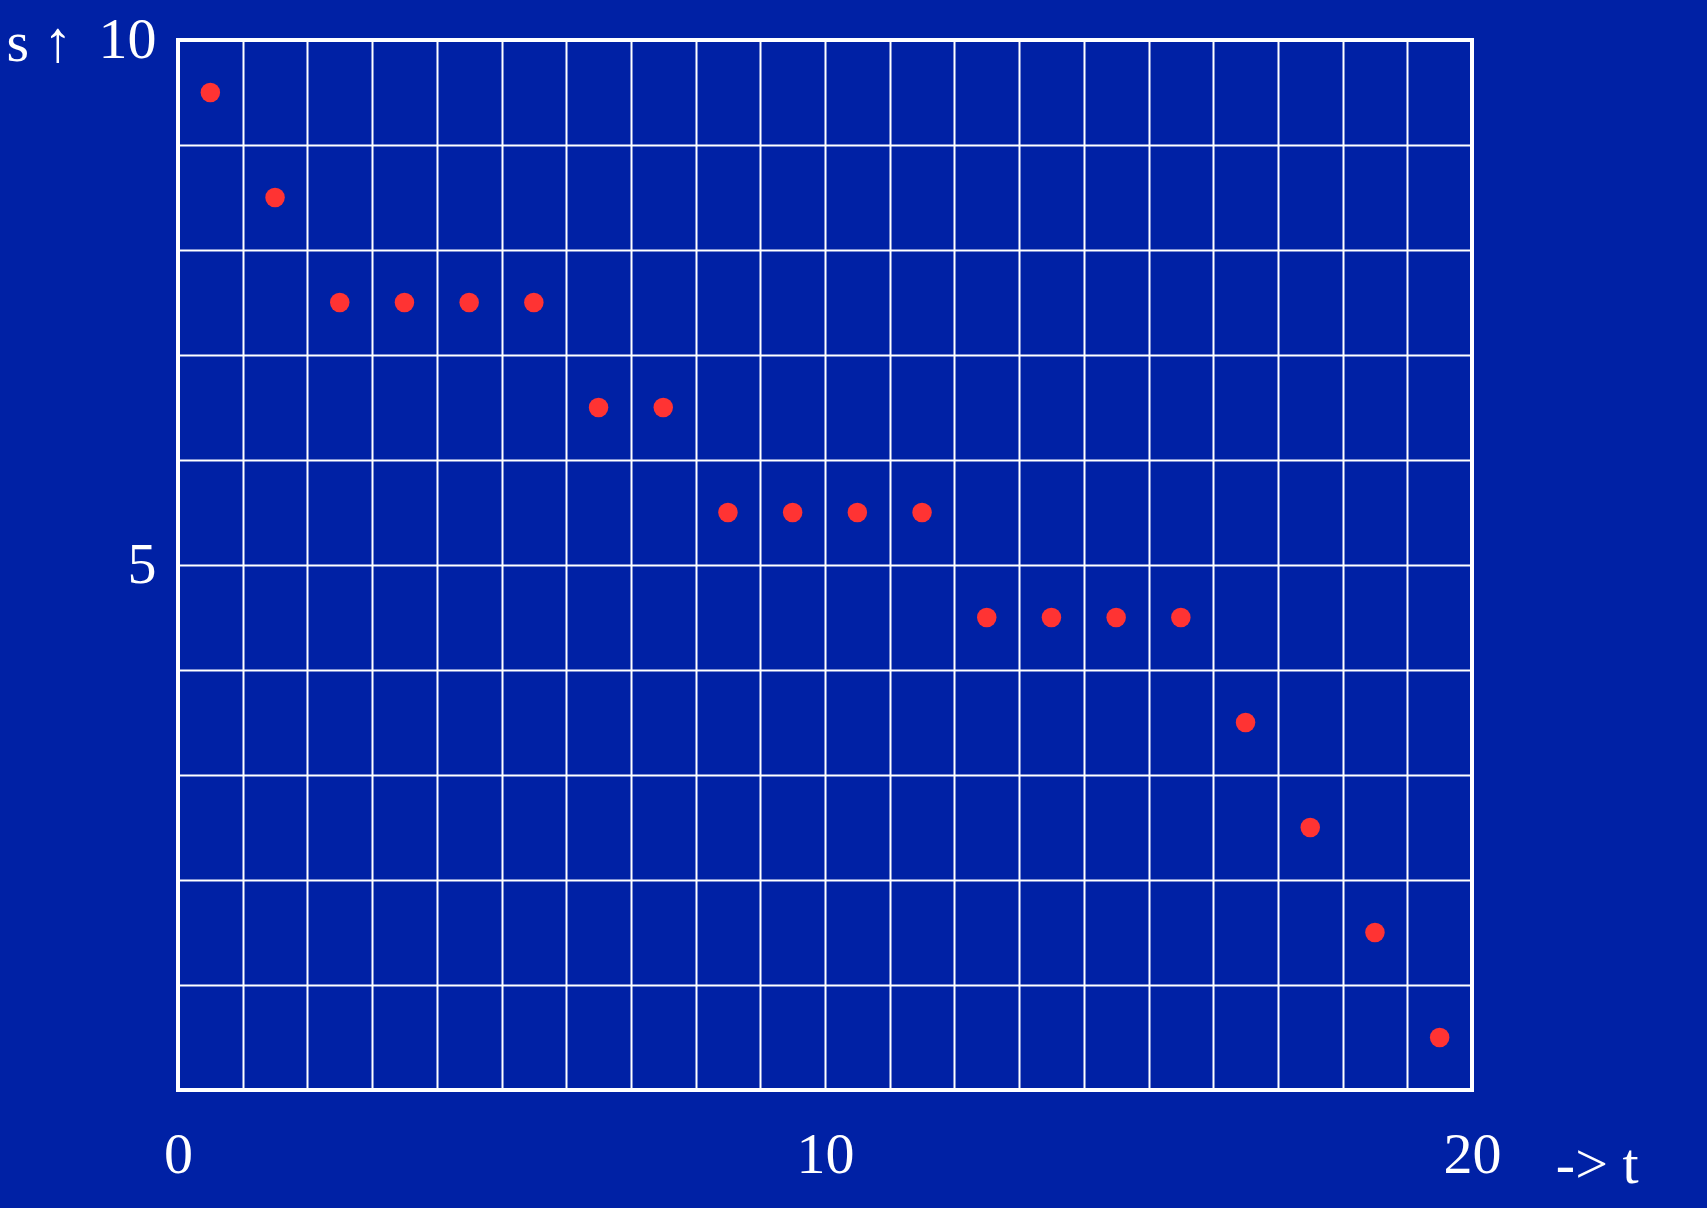 This screenshot has height=1208, width=1707. What do you see at coordinates (1472, 1153) in the screenshot?
I see `x-tick-label: 20` at bounding box center [1472, 1153].